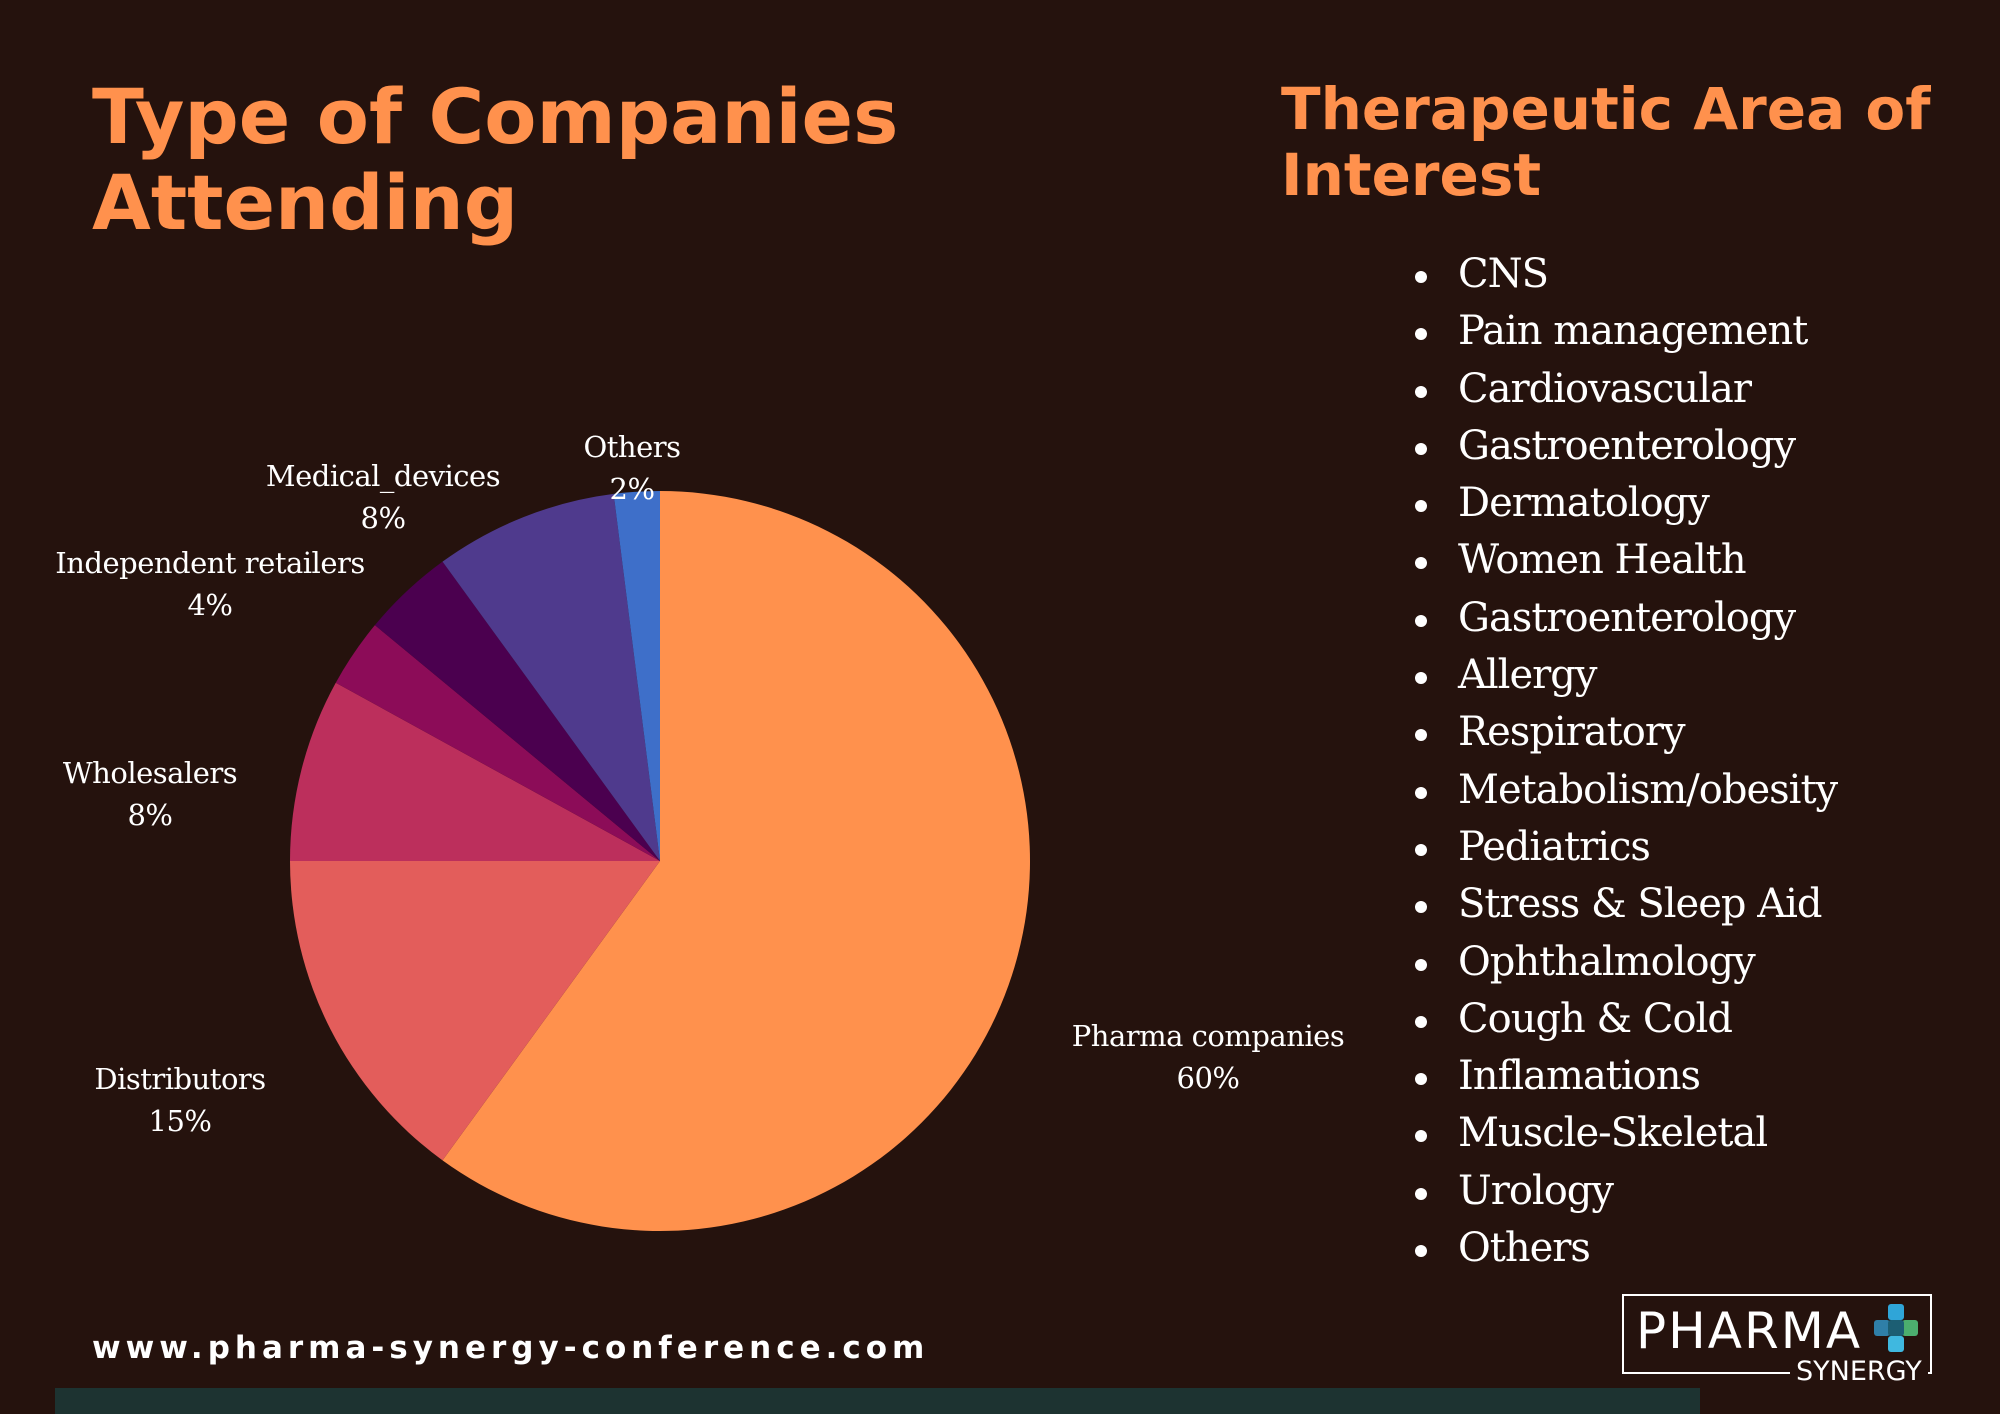 This screenshot has height=1414, width=2000. Describe the element at coordinates (150, 794) in the screenshot. I see `pie-label-wholesalers: Wholesalers 8%` at that location.